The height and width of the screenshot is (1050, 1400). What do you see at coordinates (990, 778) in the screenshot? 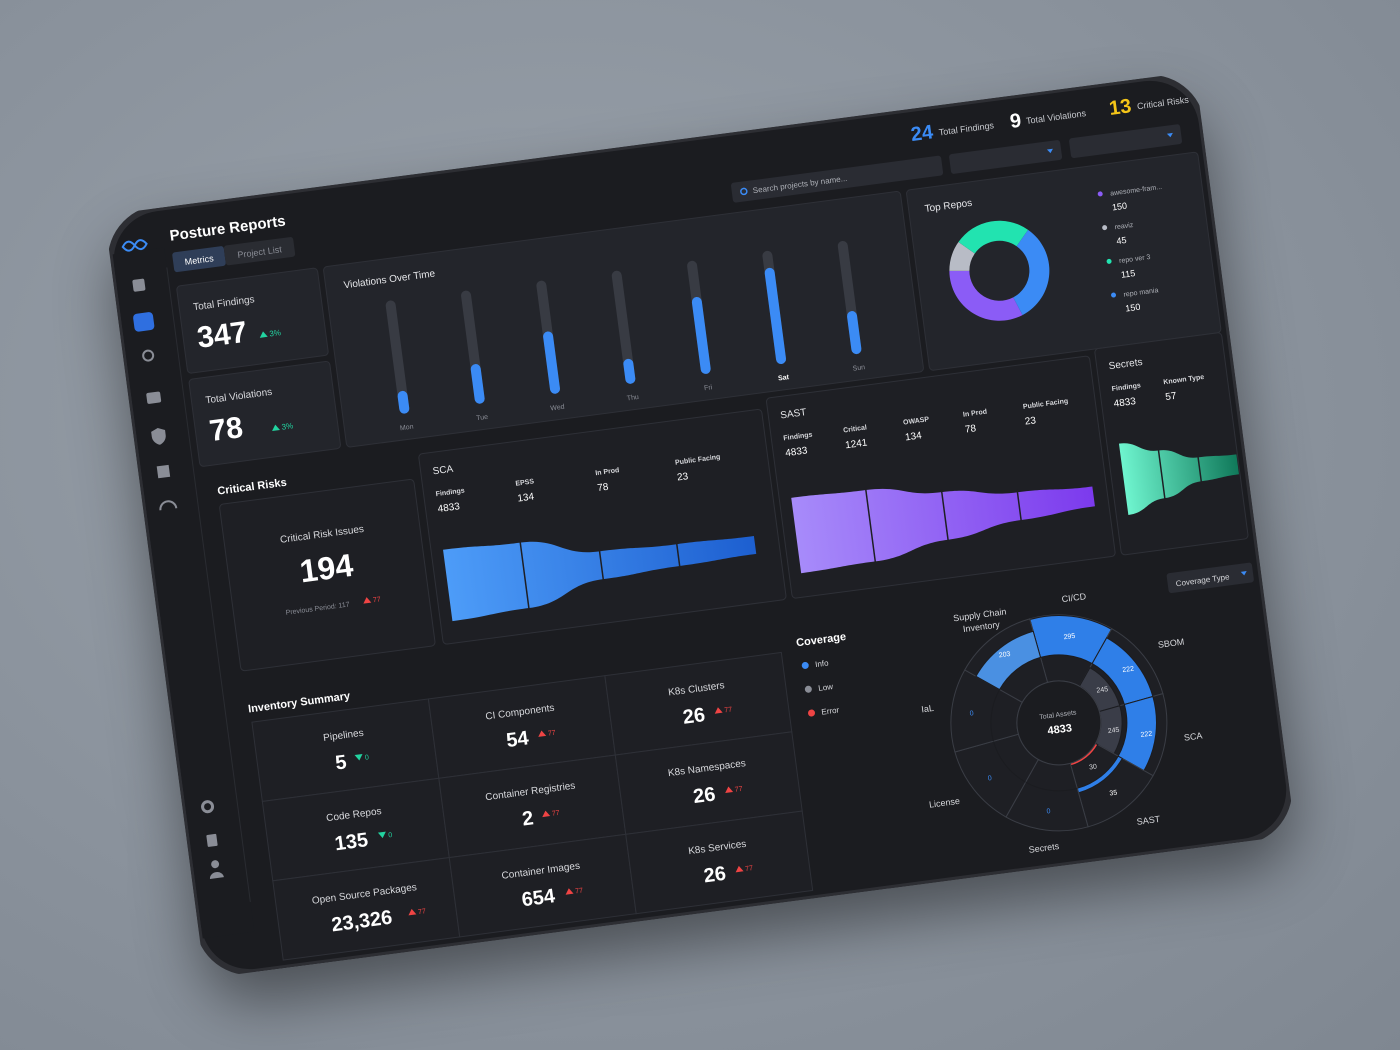
I see `sector-value: 0` at bounding box center [990, 778].